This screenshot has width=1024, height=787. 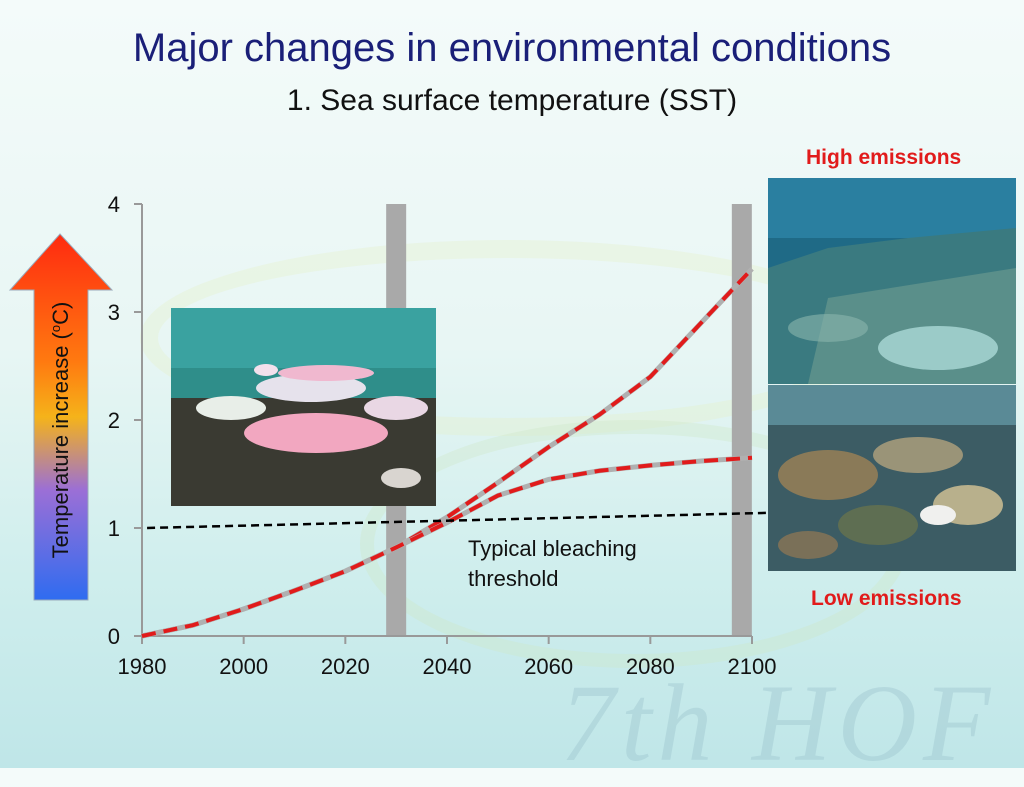 I want to click on bleached-coral-photo, so click(x=303, y=407).